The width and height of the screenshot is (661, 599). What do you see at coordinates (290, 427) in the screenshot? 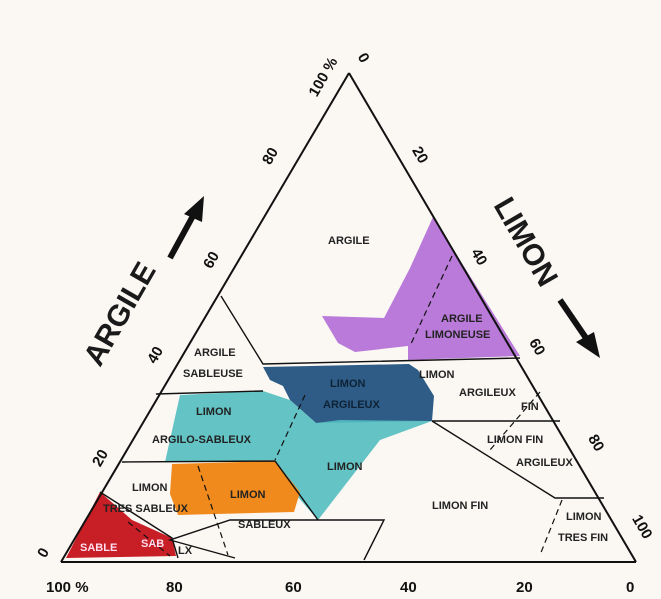
I see `dashed-argilo-sableux` at bounding box center [290, 427].